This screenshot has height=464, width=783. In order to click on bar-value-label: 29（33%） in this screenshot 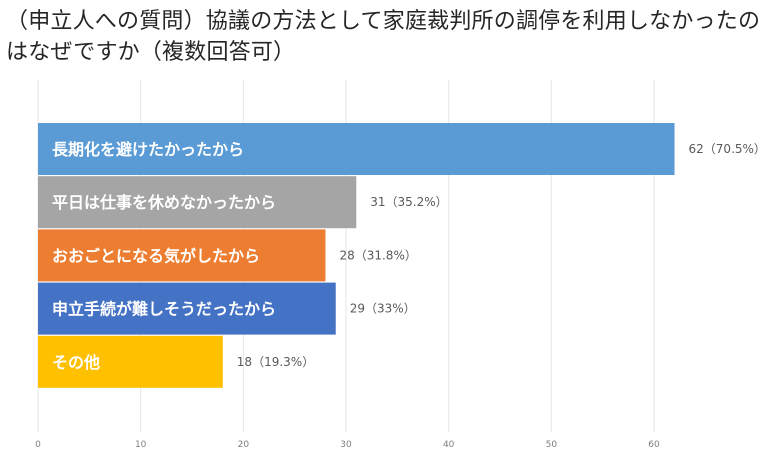, I will do `click(383, 309)`.